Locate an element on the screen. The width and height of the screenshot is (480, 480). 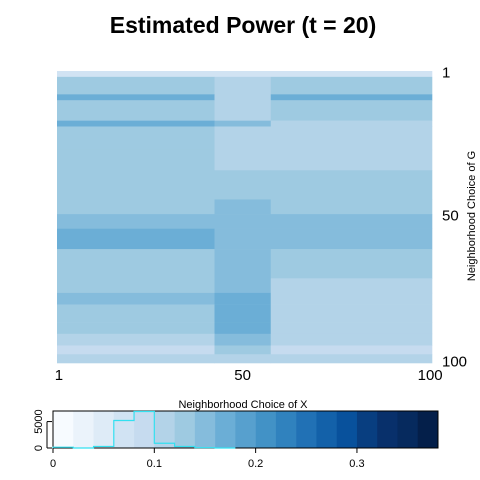
heatmap-cell-12-left is located at coordinates (136, 286).